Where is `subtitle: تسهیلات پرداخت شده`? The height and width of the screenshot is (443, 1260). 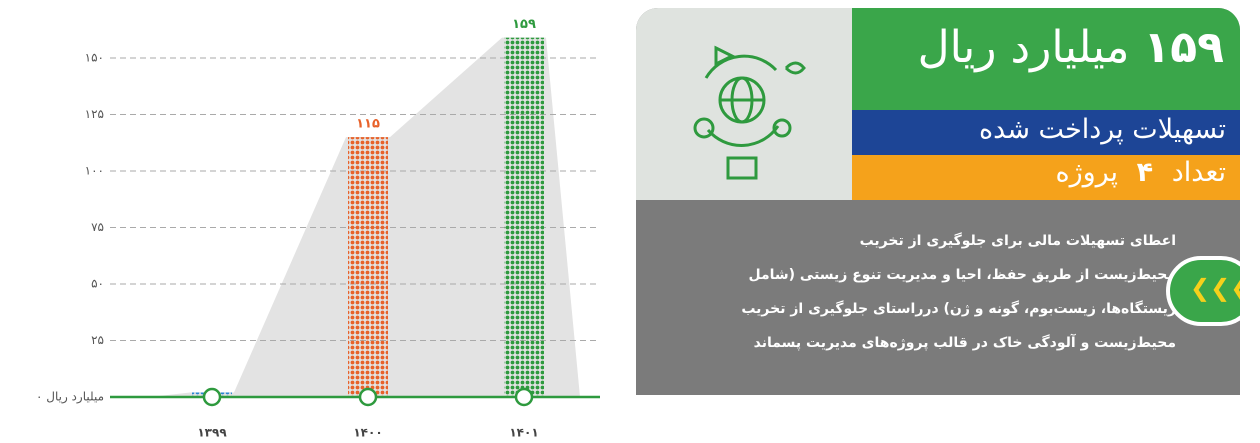 subtitle: تسهیلات پرداخت شده is located at coordinates (1046, 132).